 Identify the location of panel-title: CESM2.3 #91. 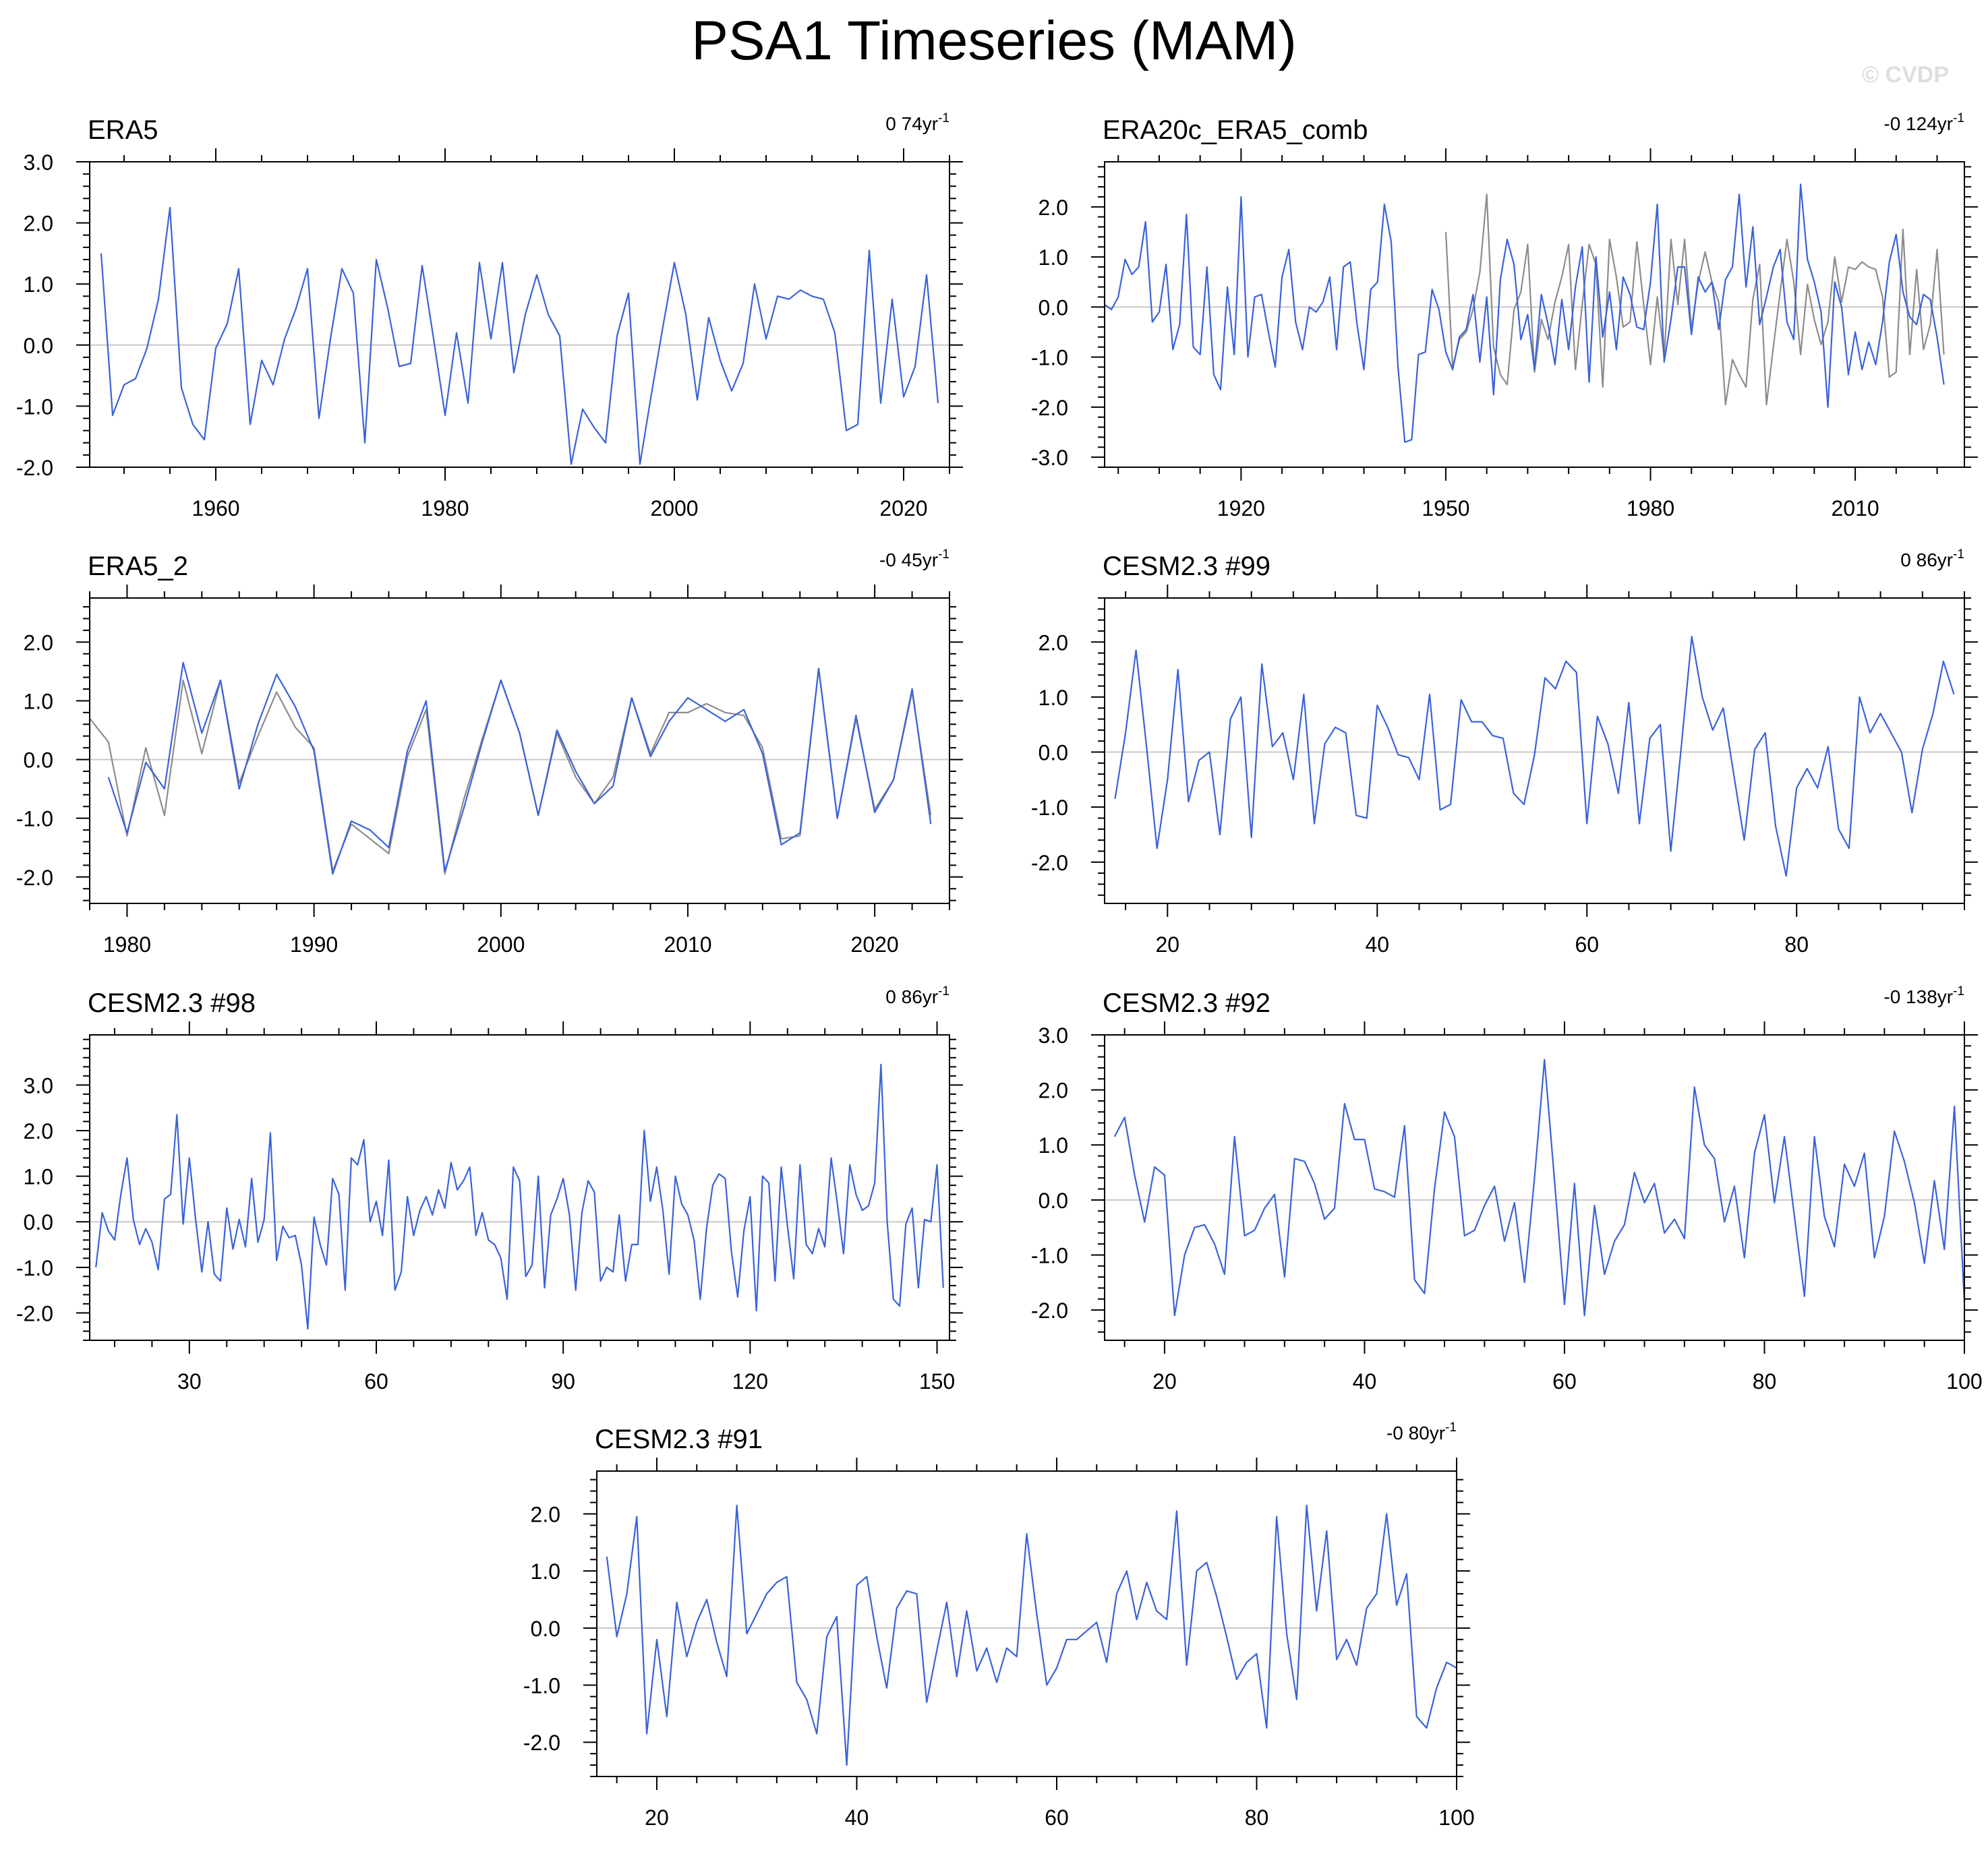
(679, 1440).